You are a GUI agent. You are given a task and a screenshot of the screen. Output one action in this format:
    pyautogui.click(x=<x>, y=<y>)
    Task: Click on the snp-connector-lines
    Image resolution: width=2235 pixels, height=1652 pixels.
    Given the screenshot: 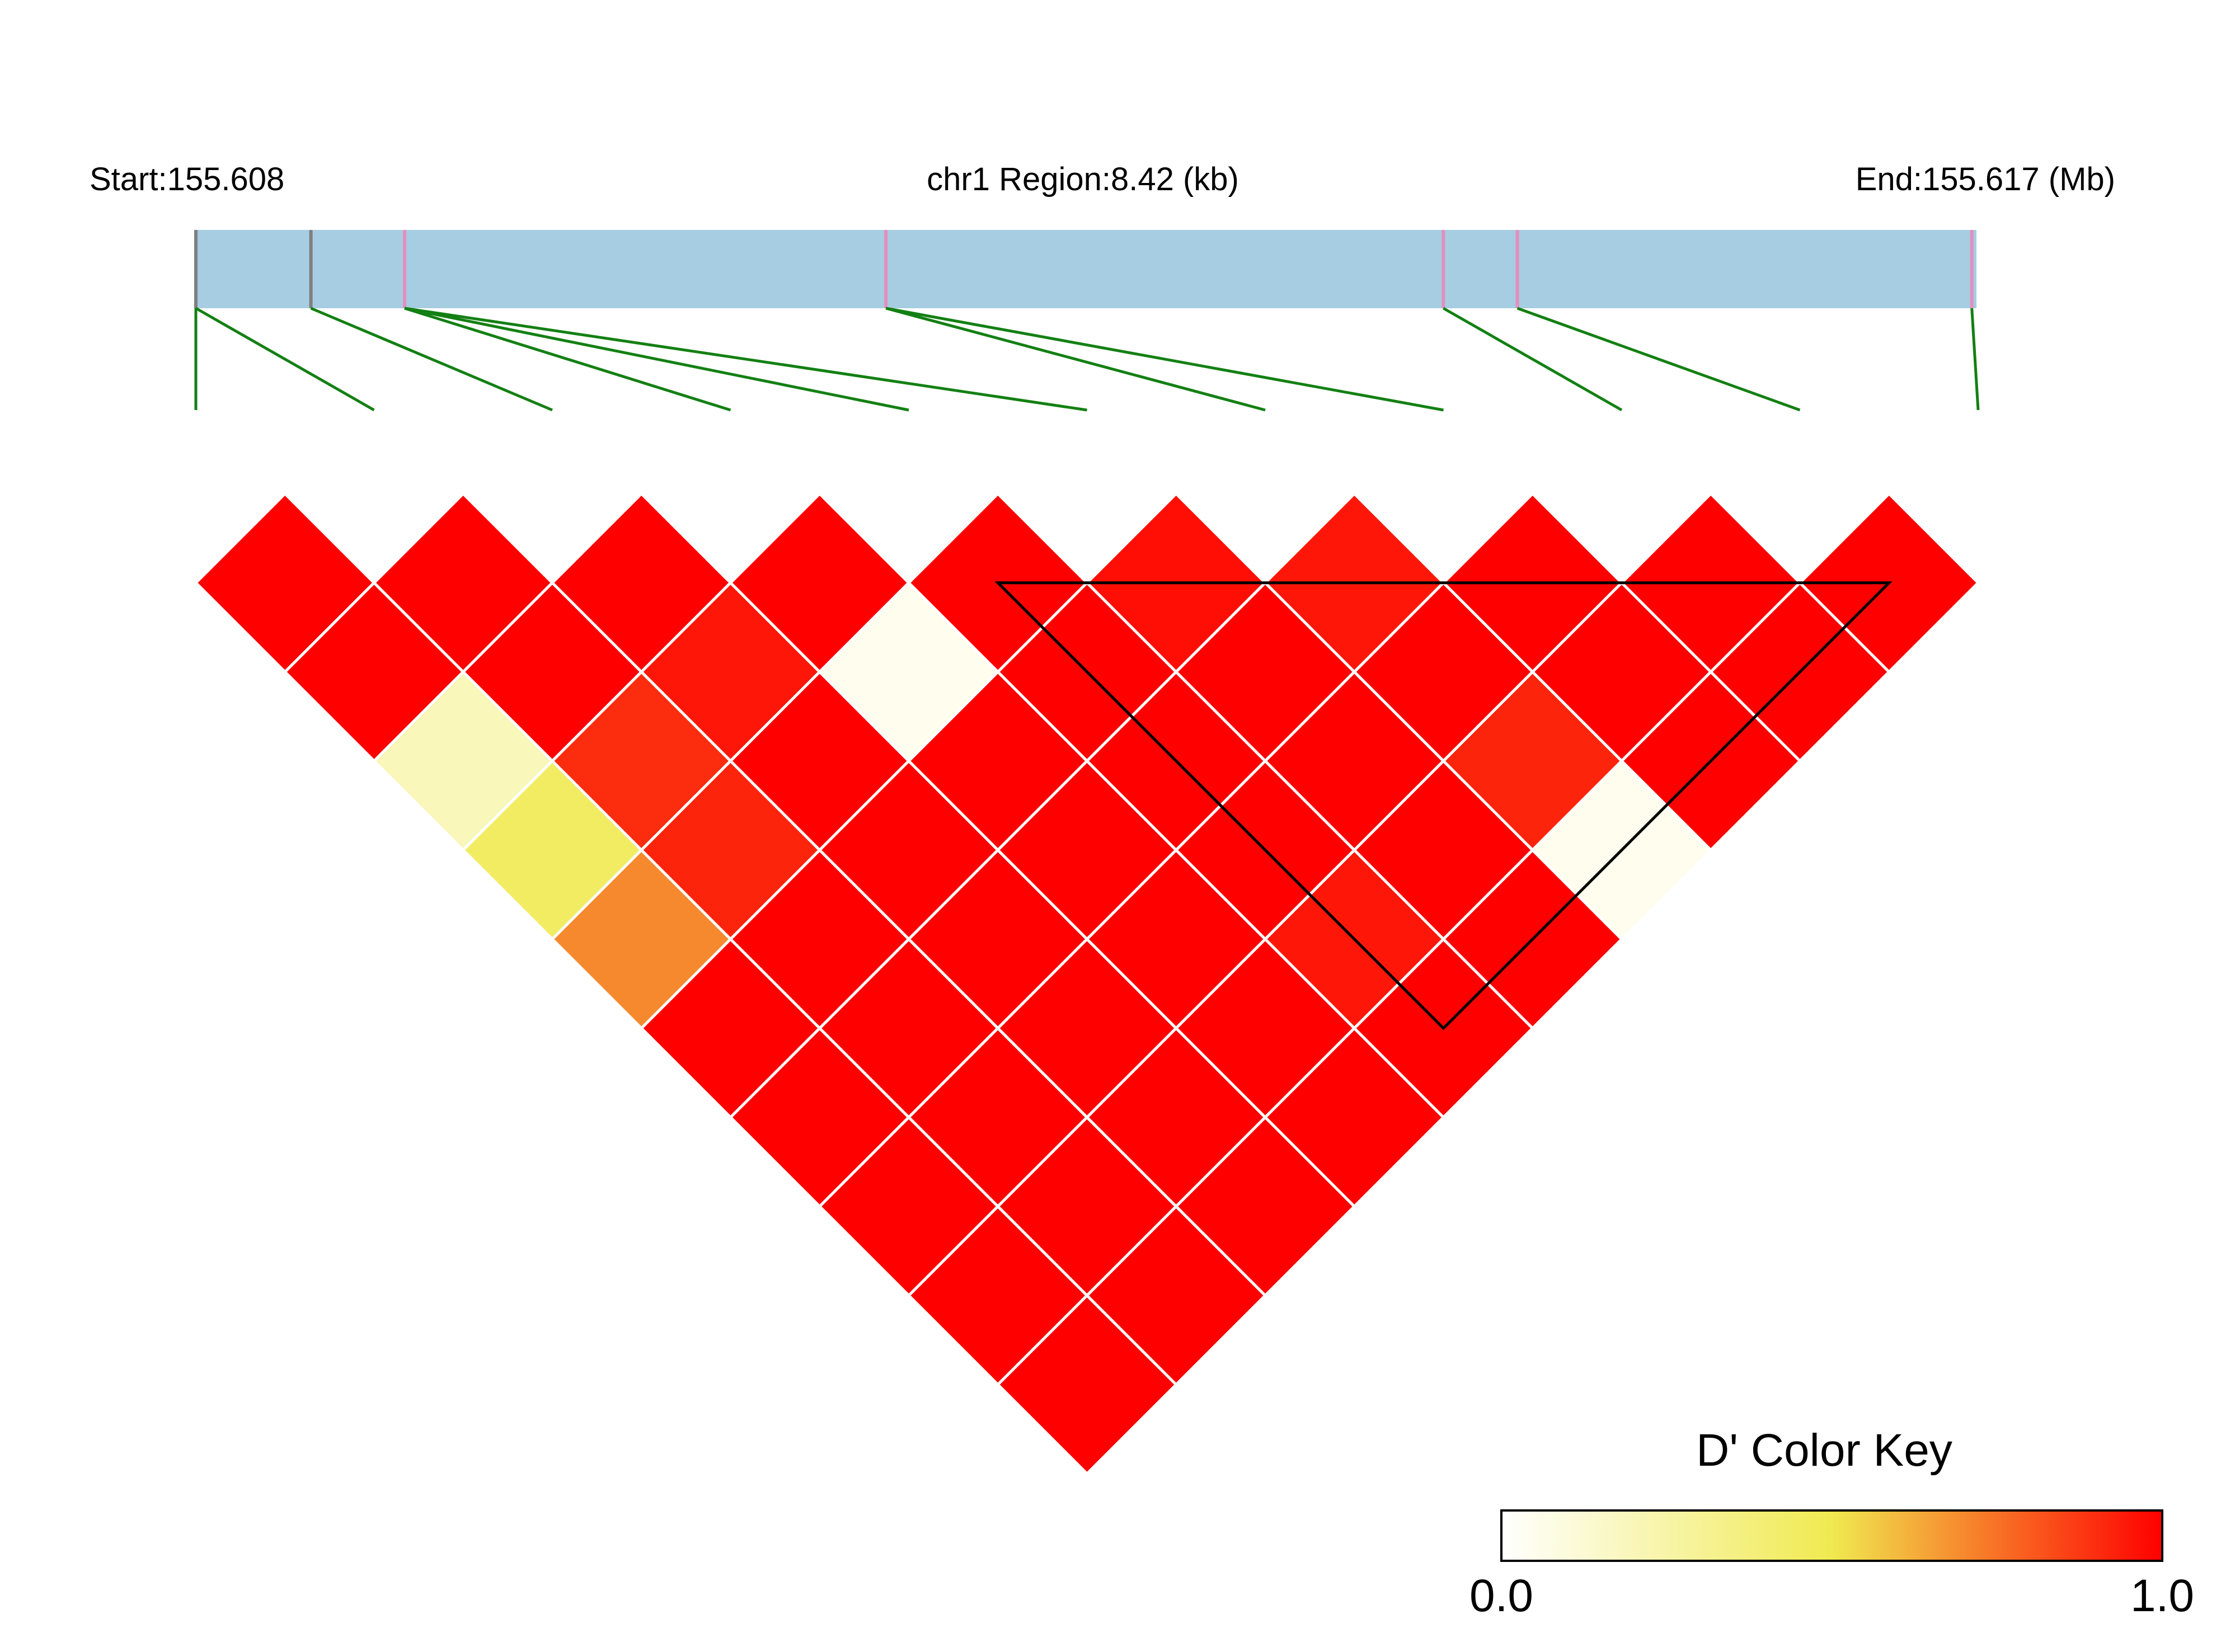 What is the action you would take?
    pyautogui.click(x=1087, y=360)
    